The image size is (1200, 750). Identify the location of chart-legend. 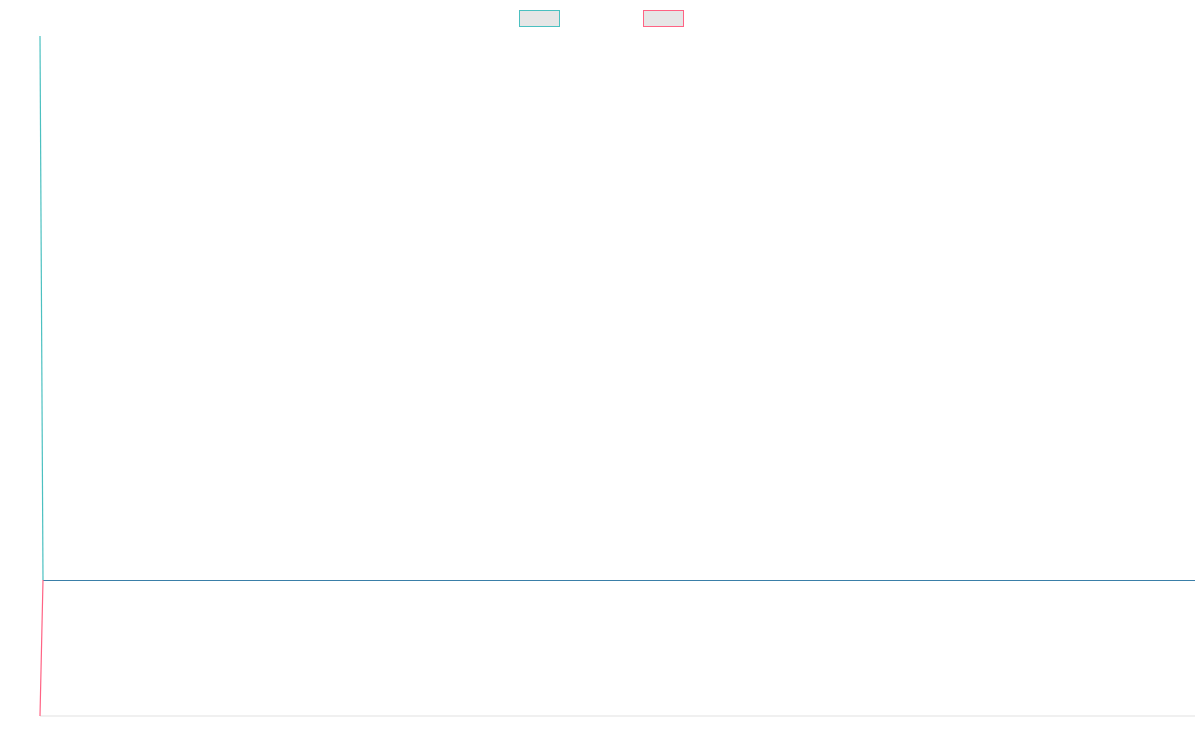
(601, 18).